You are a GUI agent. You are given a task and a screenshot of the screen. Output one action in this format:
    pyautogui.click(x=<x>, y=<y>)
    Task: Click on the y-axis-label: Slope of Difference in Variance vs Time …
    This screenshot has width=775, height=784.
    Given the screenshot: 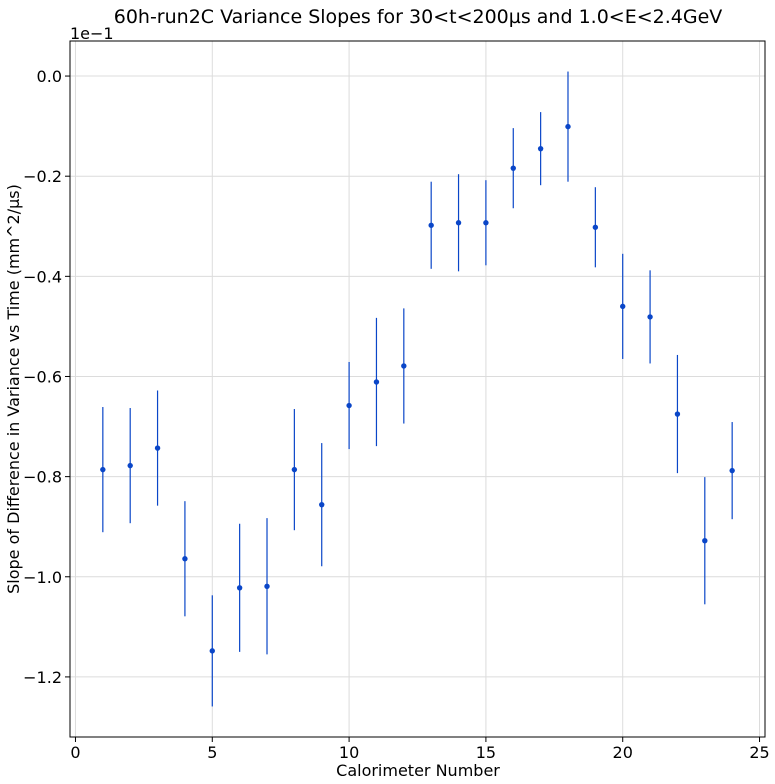 What is the action you would take?
    pyautogui.click(x=13, y=389)
    